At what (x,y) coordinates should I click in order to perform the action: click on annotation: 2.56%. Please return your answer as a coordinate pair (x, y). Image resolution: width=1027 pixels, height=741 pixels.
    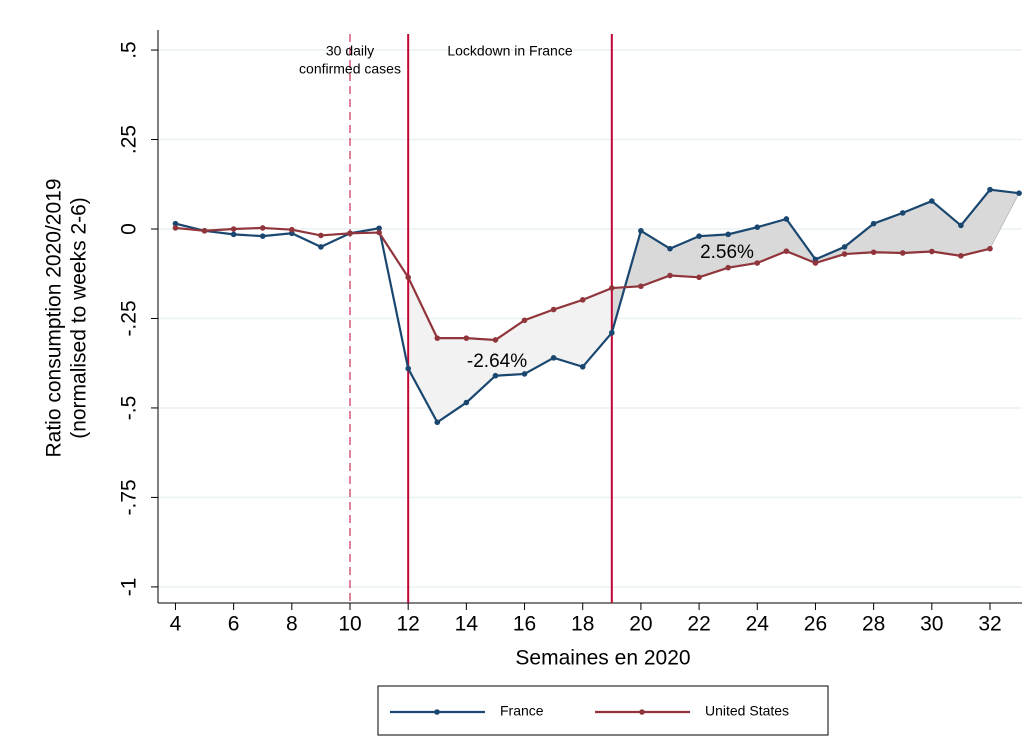
    Looking at the image, I should click on (727, 252).